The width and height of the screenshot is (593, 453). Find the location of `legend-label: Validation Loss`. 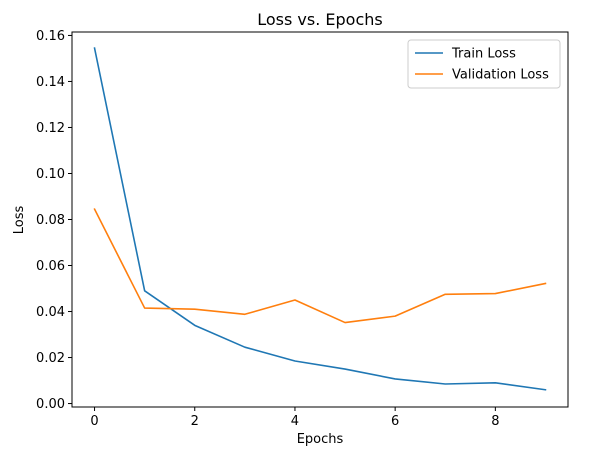

legend-label: Validation Loss is located at coordinates (500, 75).